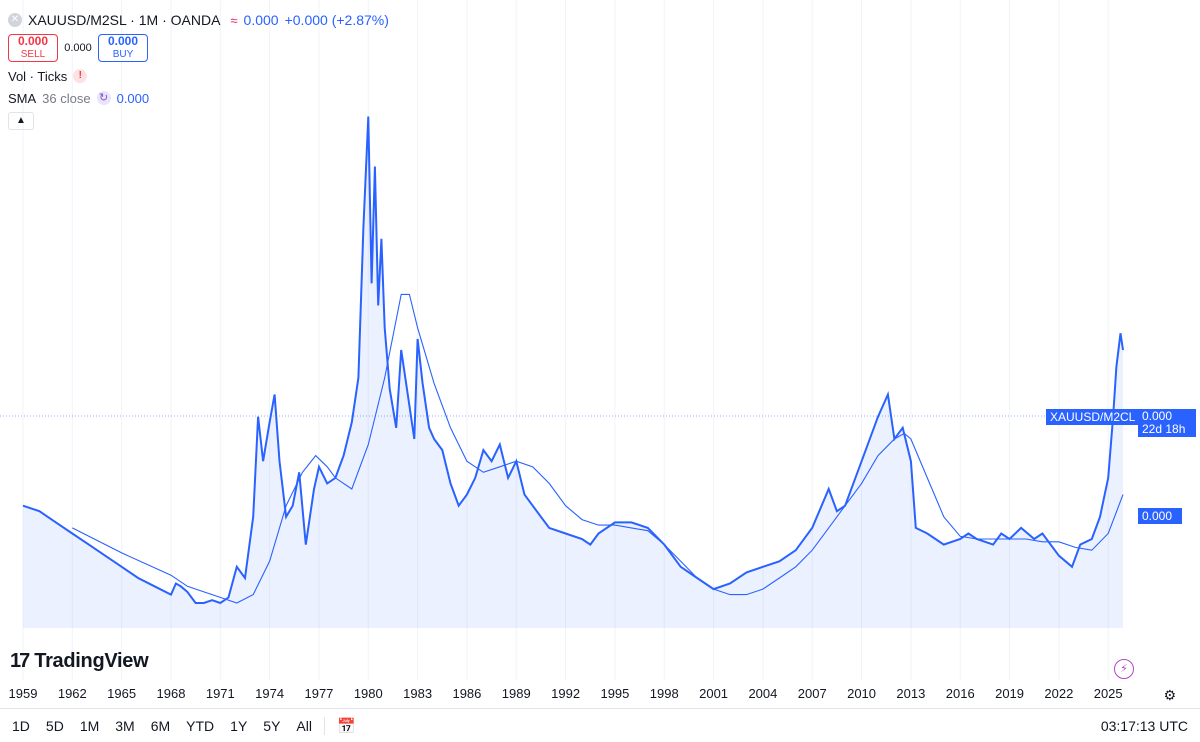 The width and height of the screenshot is (1200, 742). I want to click on range-1y: 1Y, so click(239, 725).